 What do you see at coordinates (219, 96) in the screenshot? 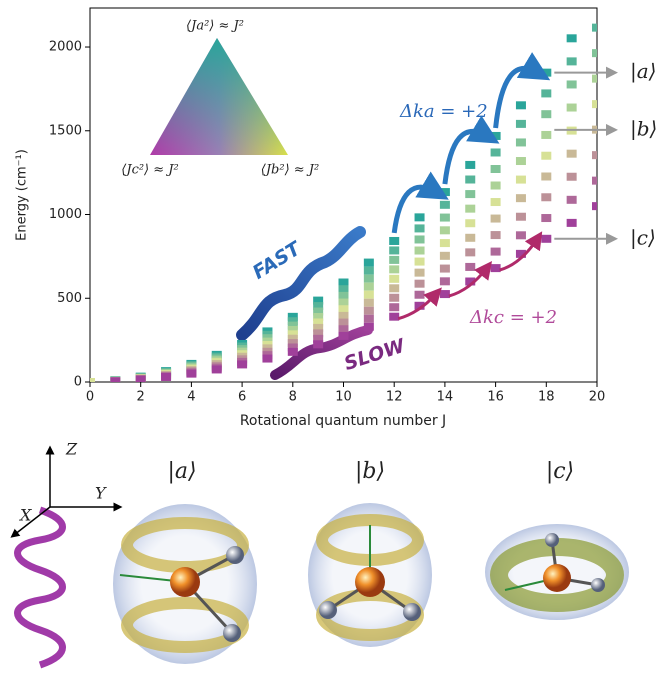
I see `triangle-overlay` at bounding box center [219, 96].